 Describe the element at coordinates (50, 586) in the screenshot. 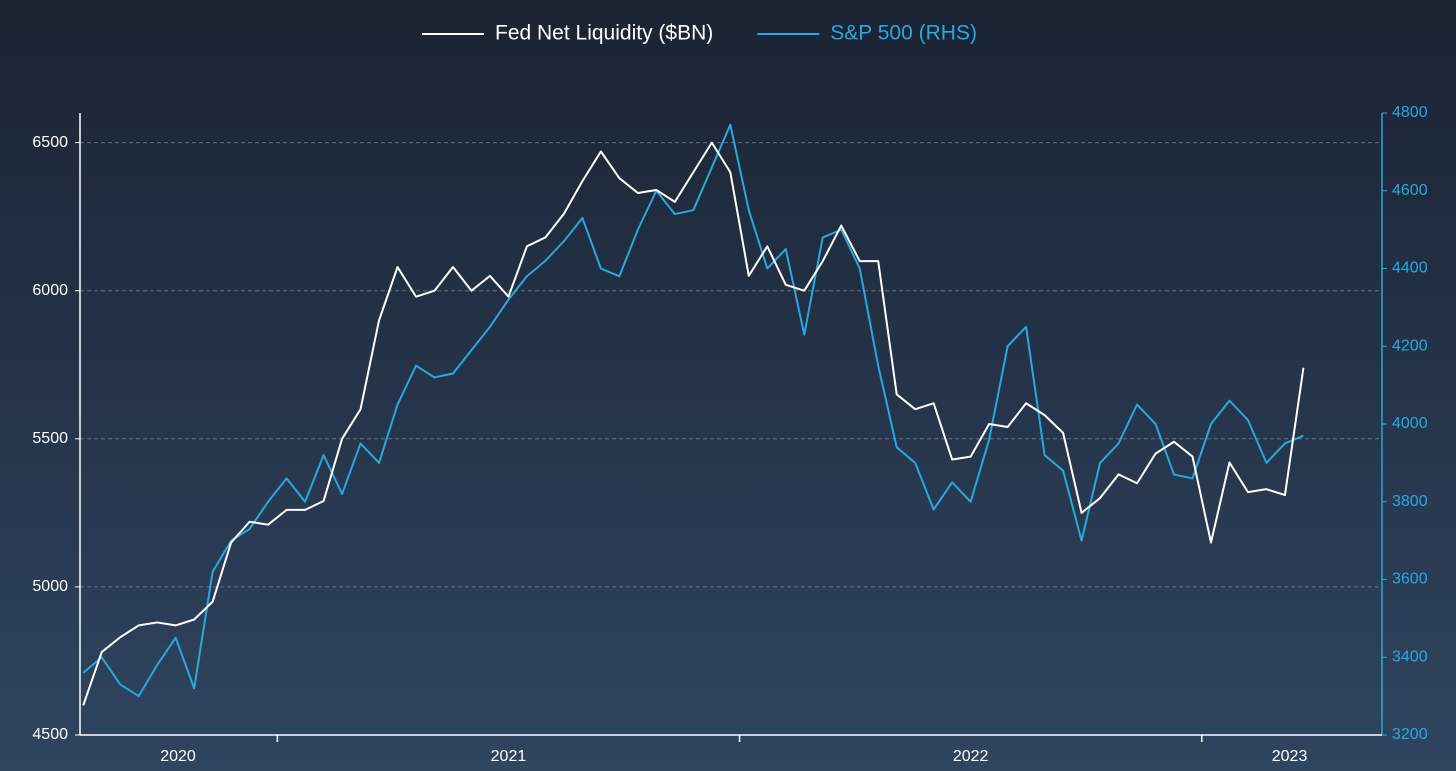

I see `y-tick-label: 5000` at that location.